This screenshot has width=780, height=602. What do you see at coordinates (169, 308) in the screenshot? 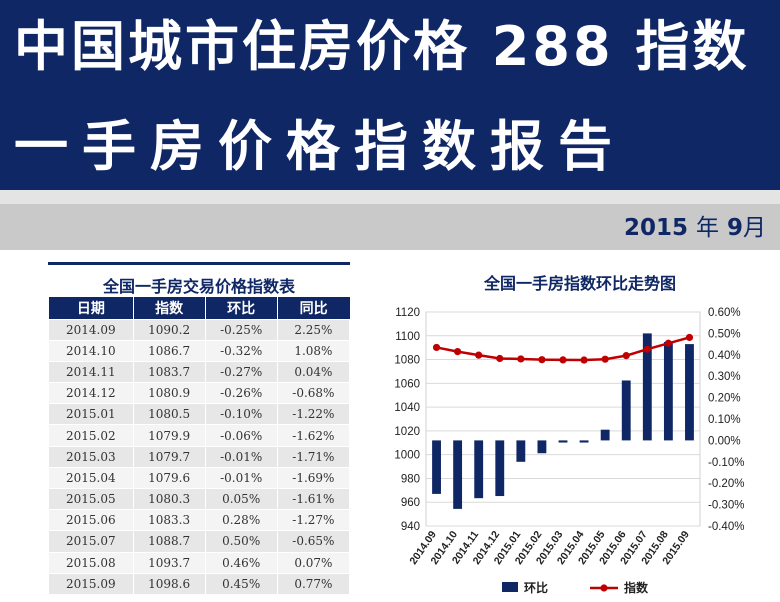
I see `column-header-index: 指数` at bounding box center [169, 308].